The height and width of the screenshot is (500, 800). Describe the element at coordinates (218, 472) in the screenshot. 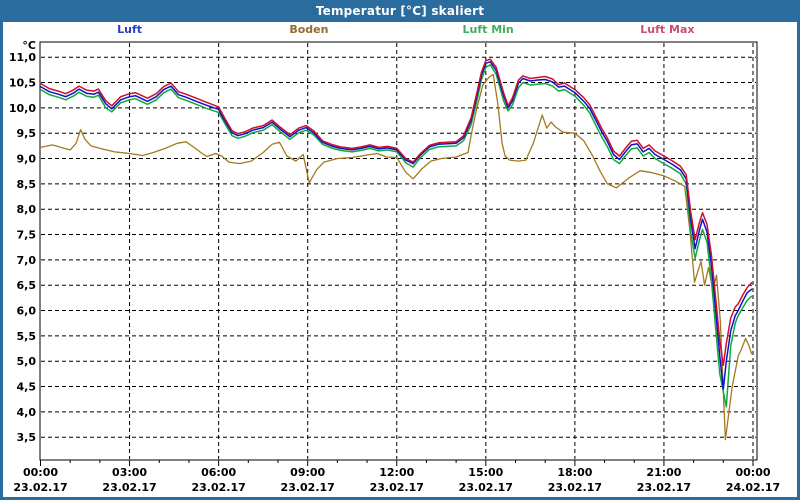

I see `x-tick-time: 06:00` at that location.